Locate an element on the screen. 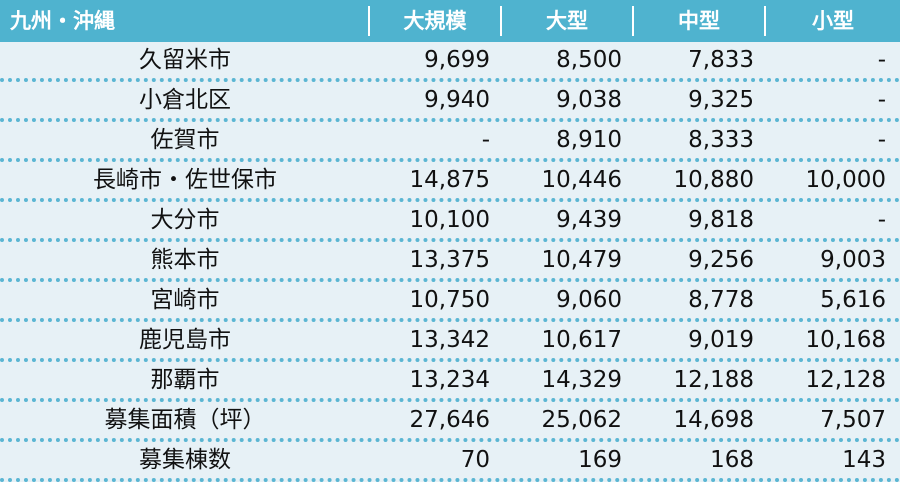 This screenshot has width=900, height=484. value-large-scale: 10,750 is located at coordinates (449, 300).